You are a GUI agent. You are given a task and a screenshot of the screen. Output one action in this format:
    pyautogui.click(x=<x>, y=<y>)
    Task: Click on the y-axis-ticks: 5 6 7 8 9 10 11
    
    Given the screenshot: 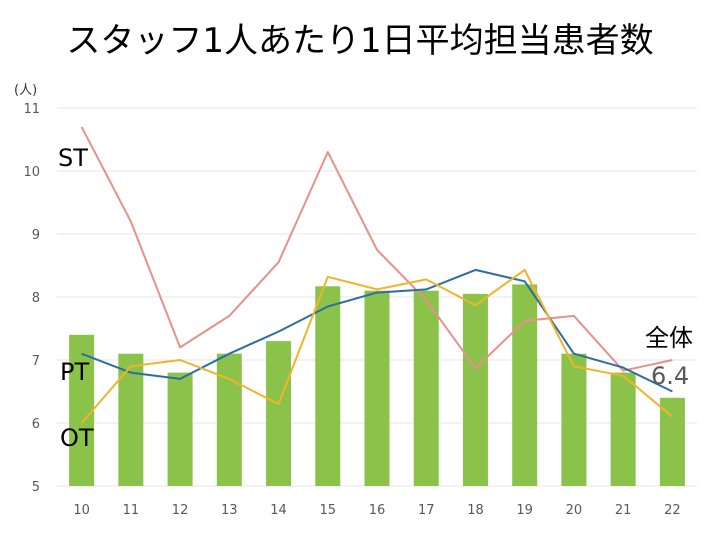 What is the action you would take?
    pyautogui.click(x=31, y=298)
    